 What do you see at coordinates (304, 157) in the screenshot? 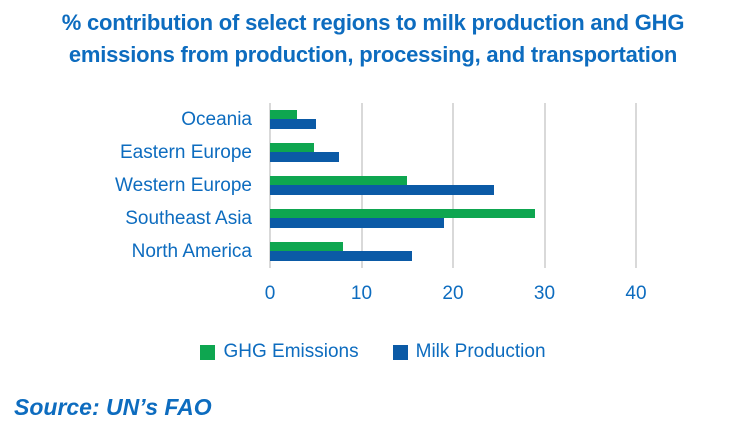
I see `bar-milk-production-eastern-europe` at bounding box center [304, 157].